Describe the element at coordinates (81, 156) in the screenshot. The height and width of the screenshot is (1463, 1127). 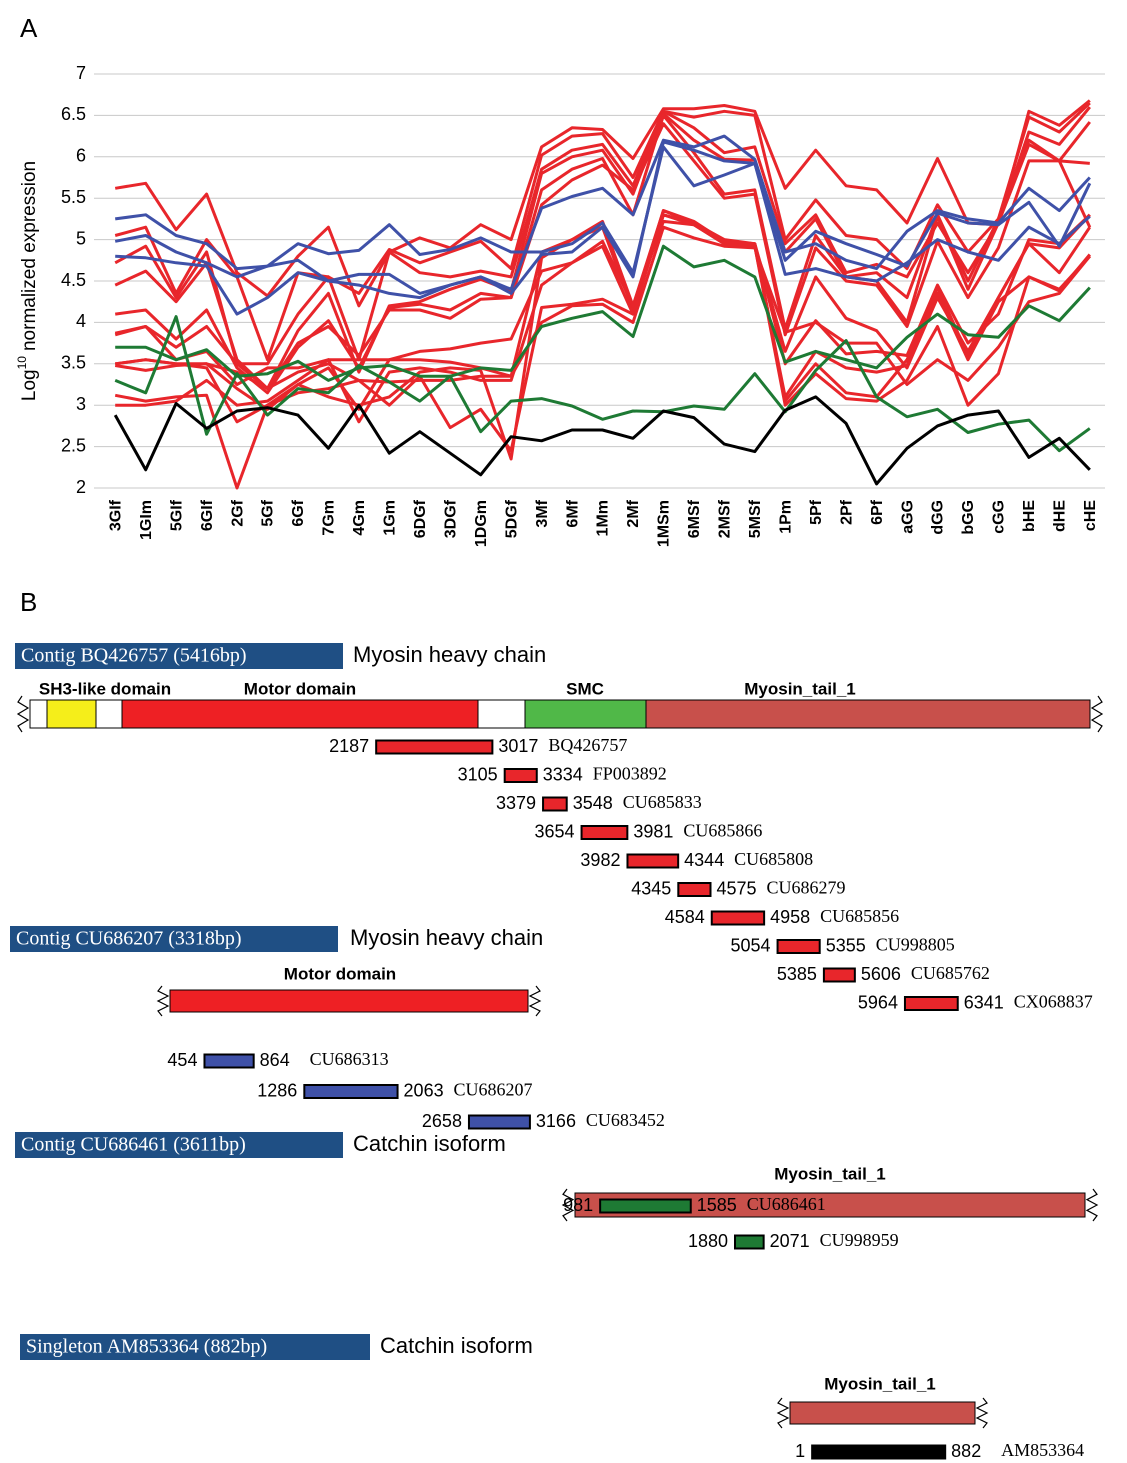
I see `y-tick-label: 6` at that location.